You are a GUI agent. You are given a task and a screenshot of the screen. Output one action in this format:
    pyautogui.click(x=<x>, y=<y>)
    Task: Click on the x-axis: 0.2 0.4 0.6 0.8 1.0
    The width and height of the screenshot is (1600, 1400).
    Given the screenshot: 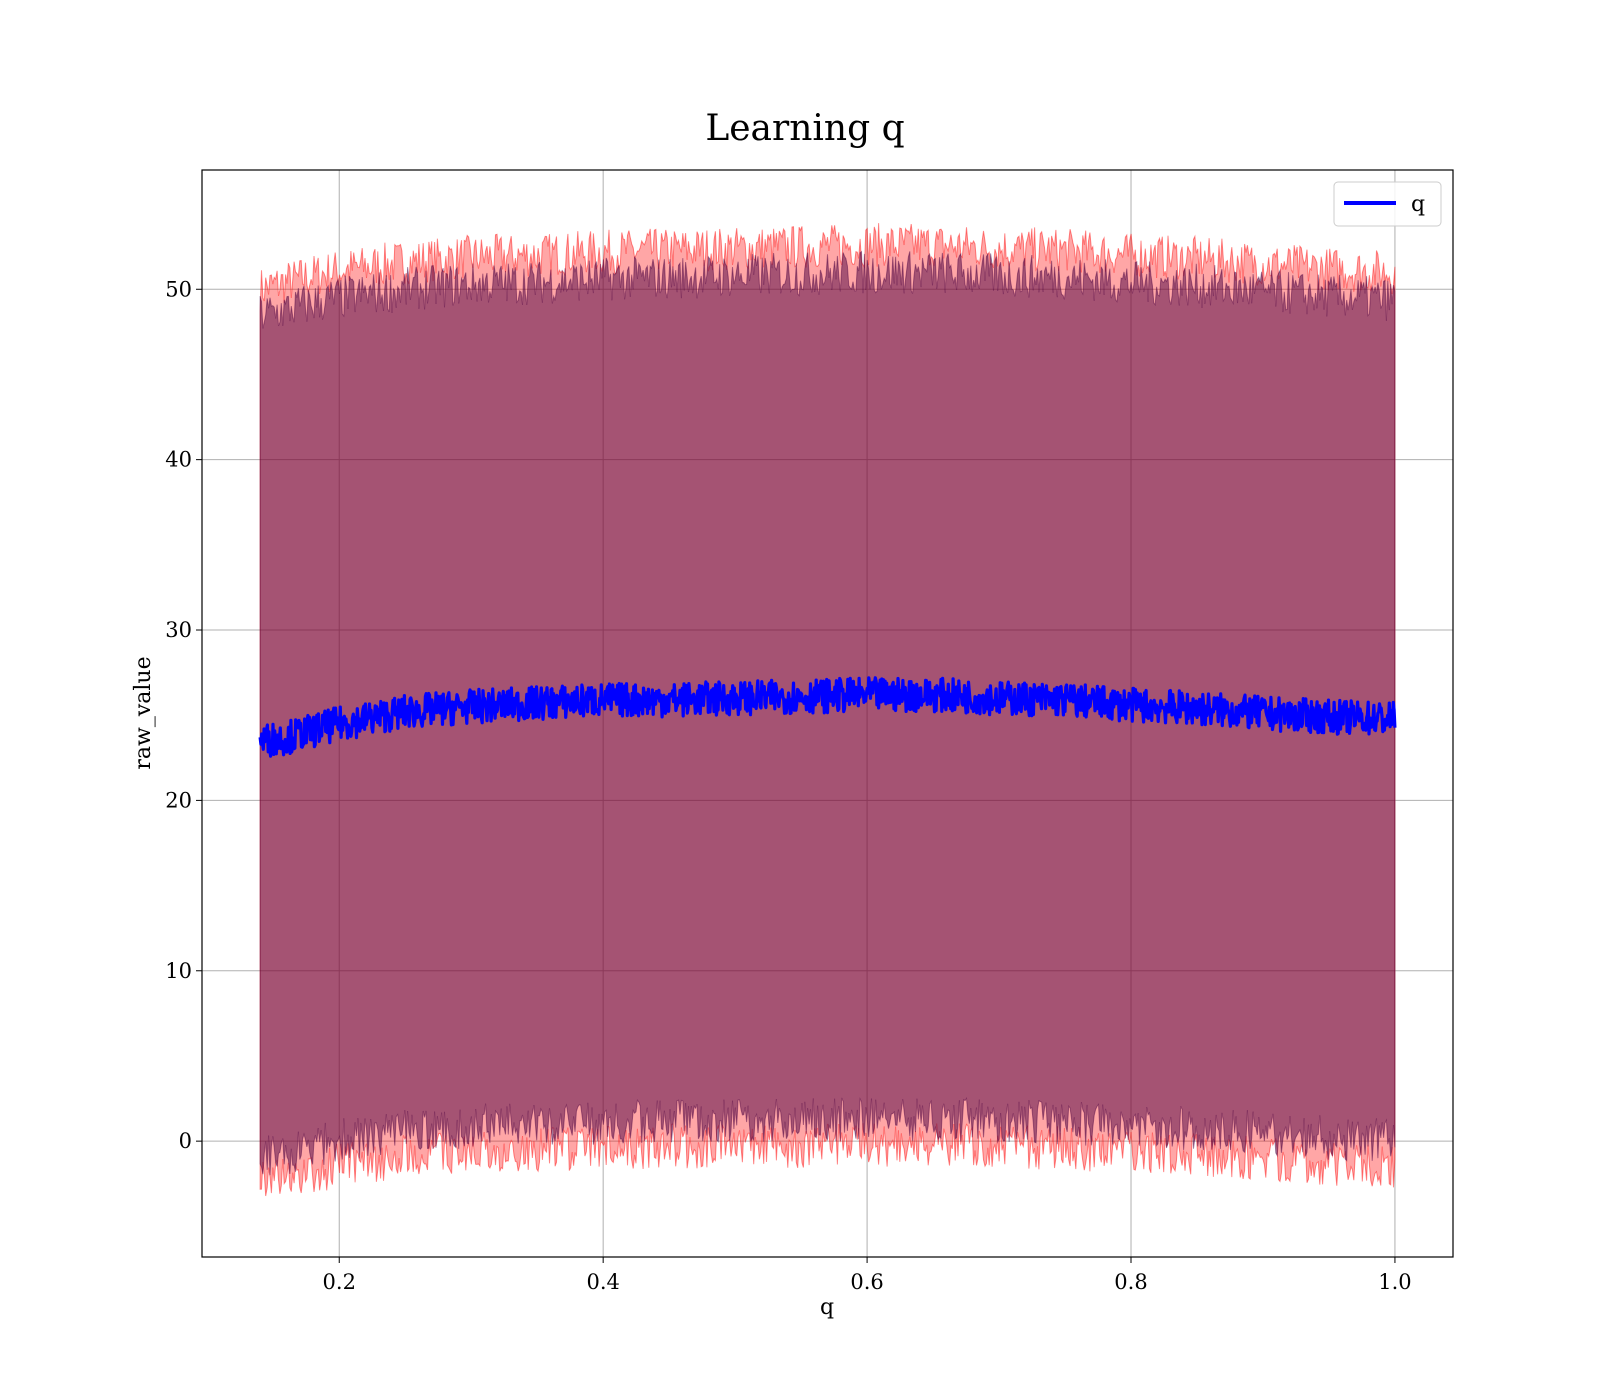 What is the action you would take?
    pyautogui.click(x=867, y=1275)
    